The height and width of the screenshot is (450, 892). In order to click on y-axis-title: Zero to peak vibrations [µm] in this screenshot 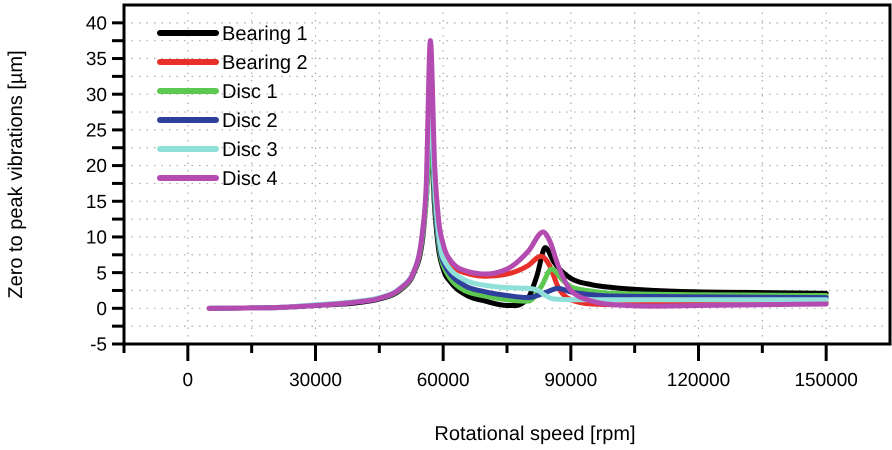, I will do `click(16, 174)`.